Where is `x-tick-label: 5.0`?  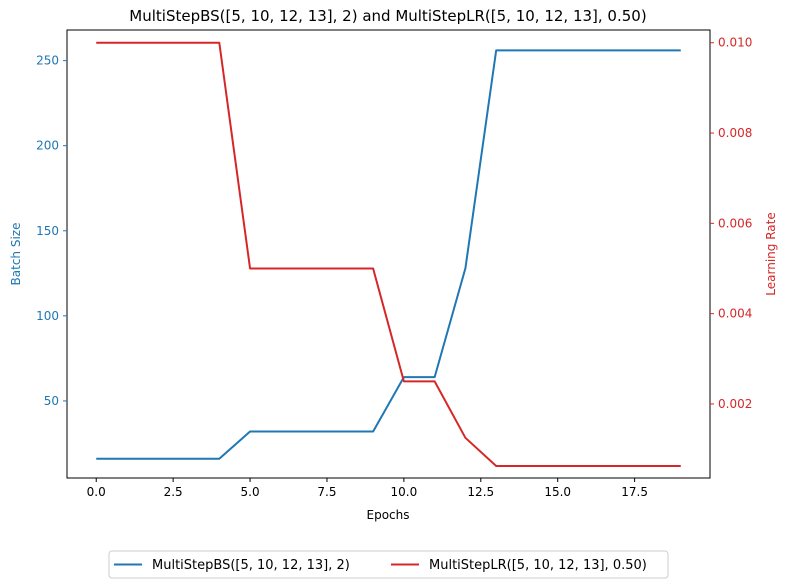
x-tick-label: 5.0 is located at coordinates (250, 492).